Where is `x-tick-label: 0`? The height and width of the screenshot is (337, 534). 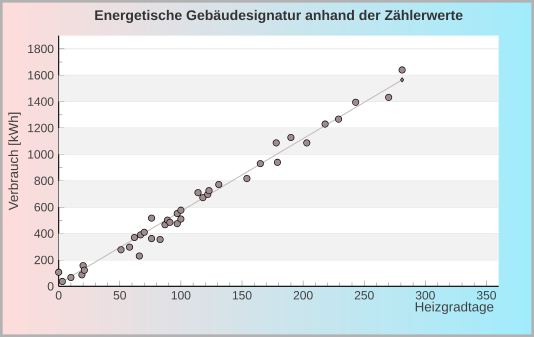 x-tick-label: 0 is located at coordinates (59, 295).